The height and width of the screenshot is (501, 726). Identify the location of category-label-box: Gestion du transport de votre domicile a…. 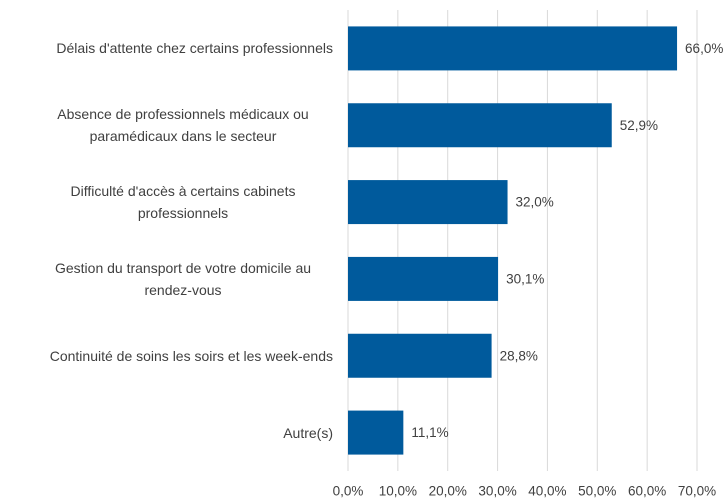
(166, 279).